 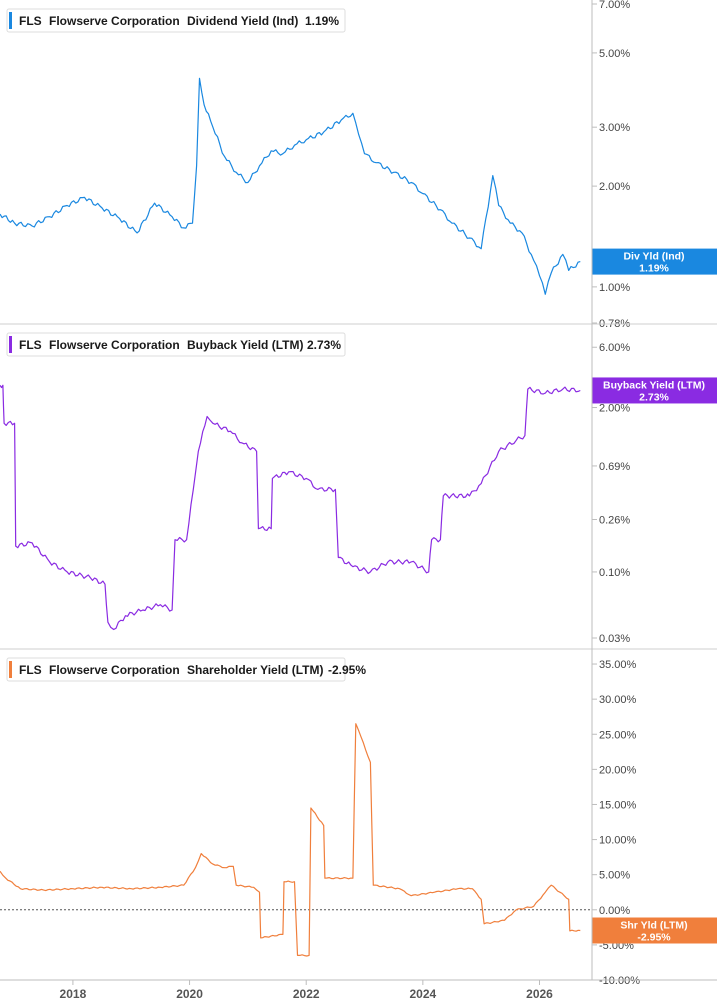 What do you see at coordinates (618, 805) in the screenshot?
I see `y-tick-label: 15.00%` at bounding box center [618, 805].